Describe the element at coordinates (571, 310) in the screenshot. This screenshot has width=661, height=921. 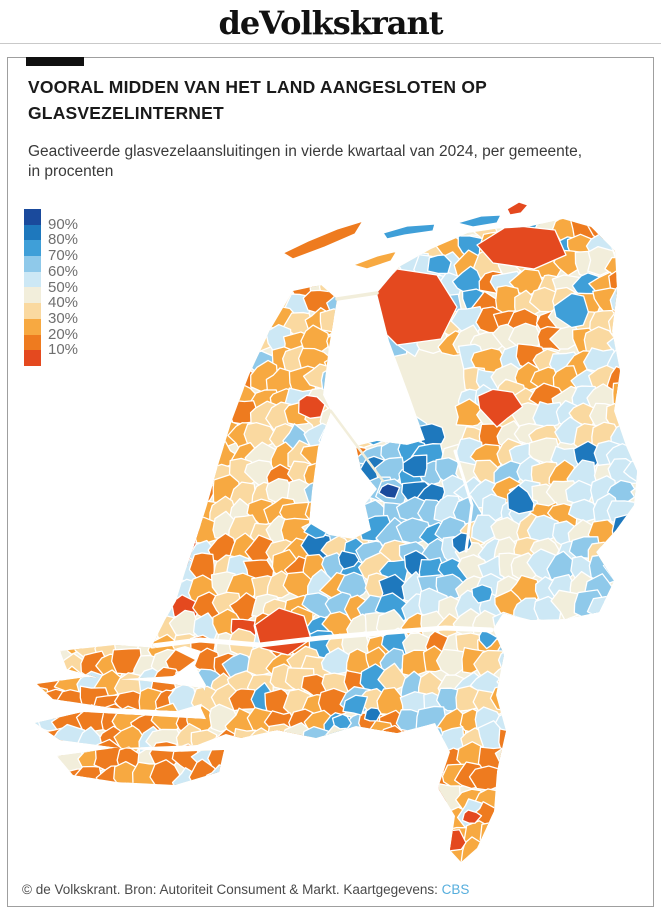
I see `municipality-groningen-city-blue` at that location.